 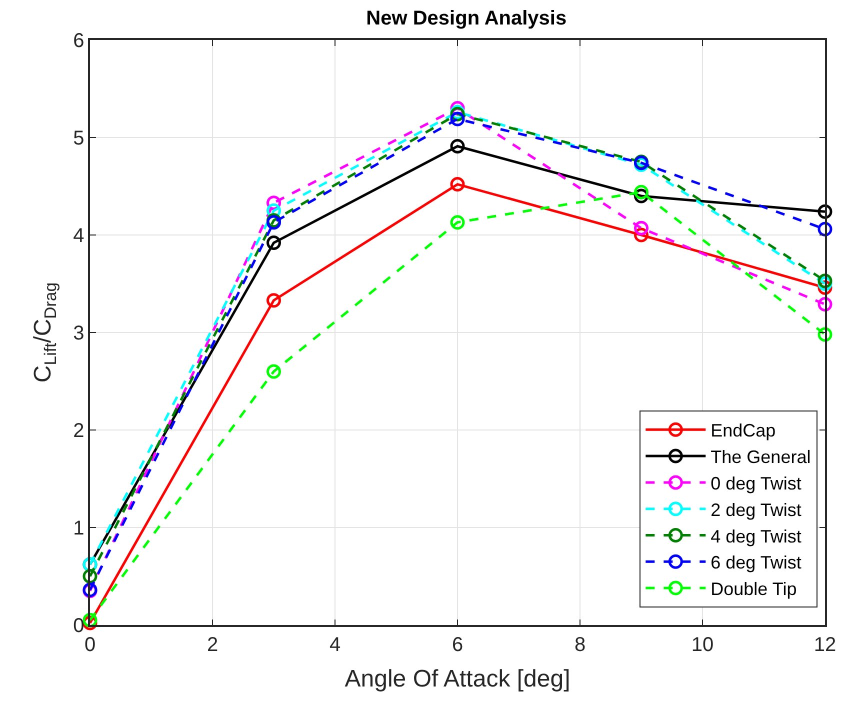 I want to click on y-tick-label: 4, so click(x=78, y=236).